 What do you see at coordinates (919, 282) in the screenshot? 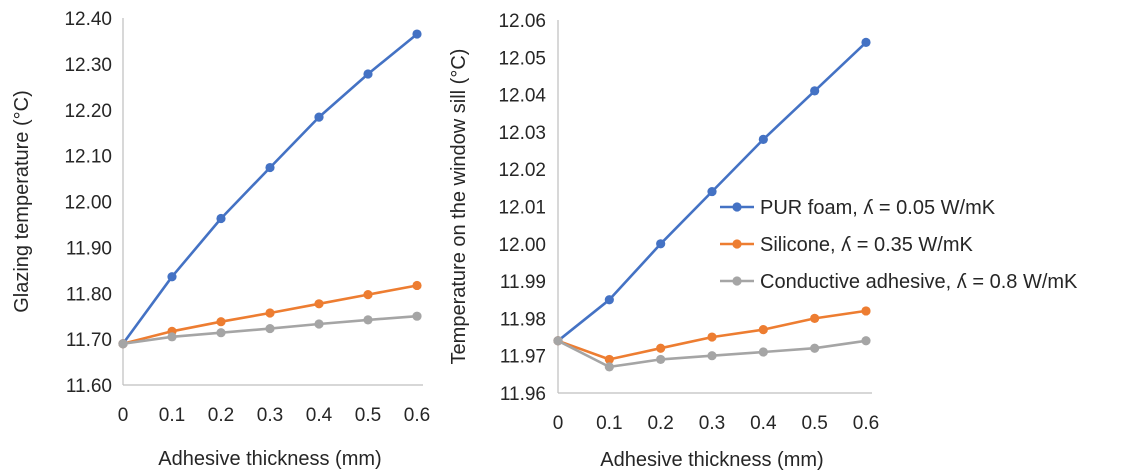
I see `legend-entry-label: Conductive adhesive, ʎ = 0.8 W/mK` at bounding box center [919, 282].